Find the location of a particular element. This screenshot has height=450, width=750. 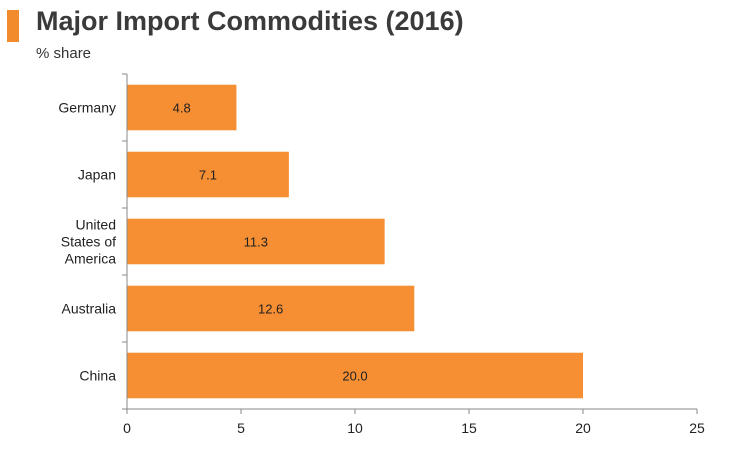

chart-subtitle: % share is located at coordinates (64, 53).